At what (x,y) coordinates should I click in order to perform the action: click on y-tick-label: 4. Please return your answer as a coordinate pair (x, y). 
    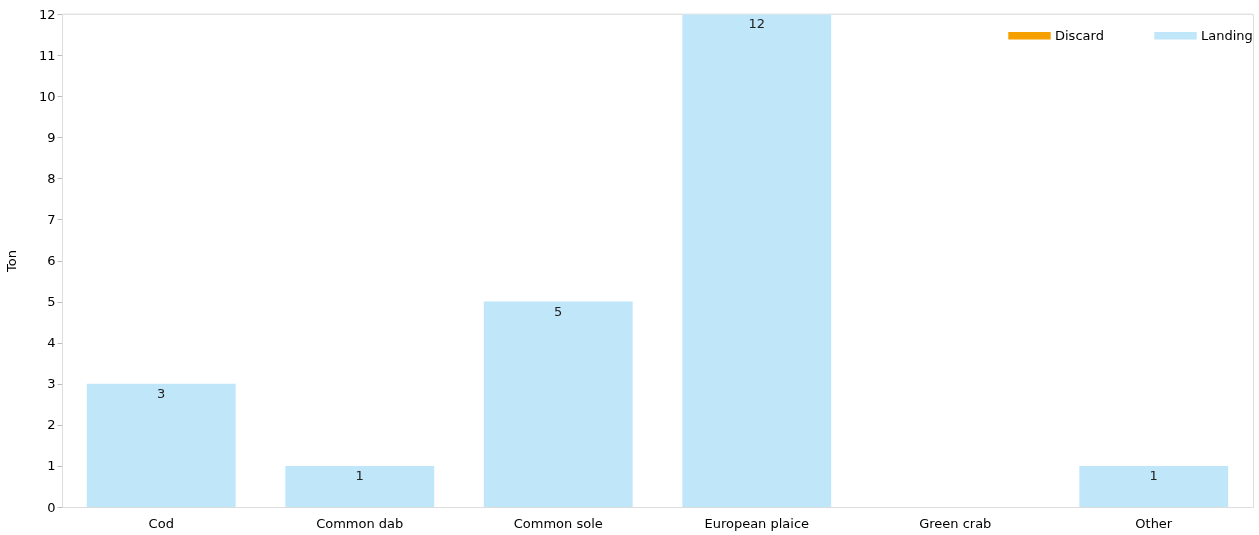
    Looking at the image, I should click on (51, 343).